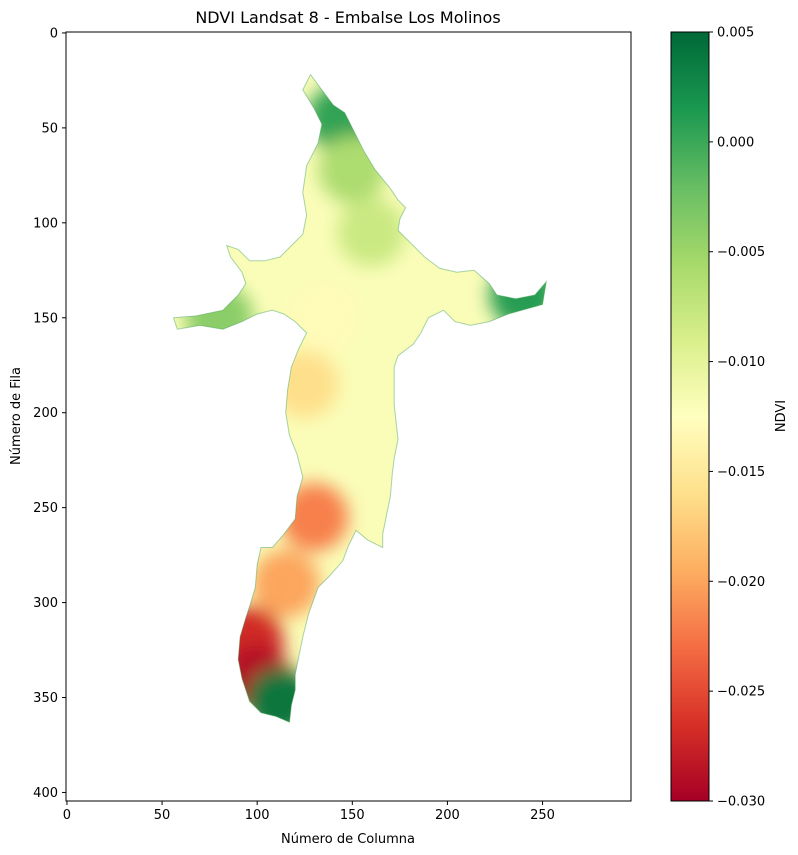 The height and width of the screenshot is (855, 798). Describe the element at coordinates (447, 815) in the screenshot. I see `x-tick-label: 200` at that location.